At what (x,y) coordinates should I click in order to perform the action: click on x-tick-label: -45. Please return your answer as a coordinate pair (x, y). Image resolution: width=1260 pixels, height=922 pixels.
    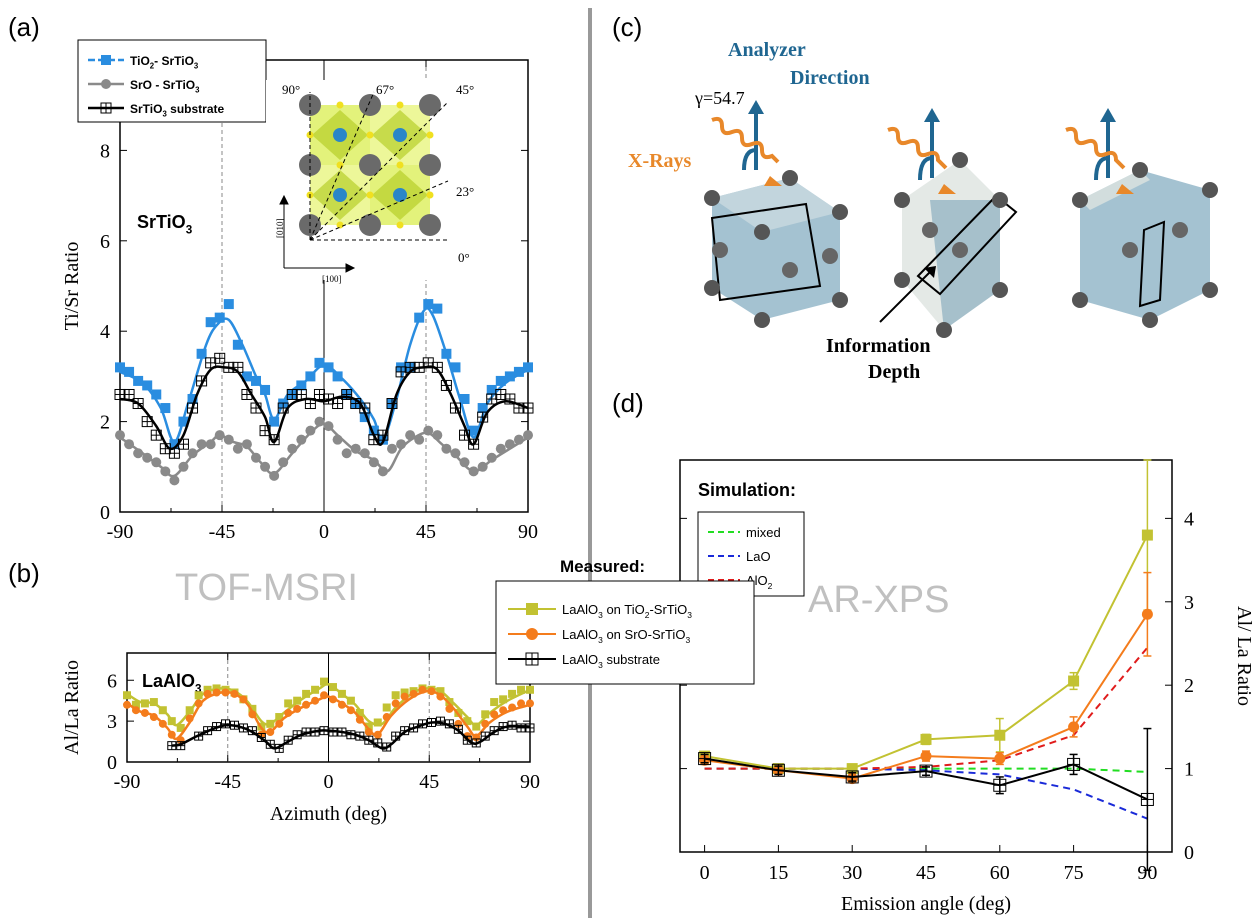
    Looking at the image, I should click on (227, 782).